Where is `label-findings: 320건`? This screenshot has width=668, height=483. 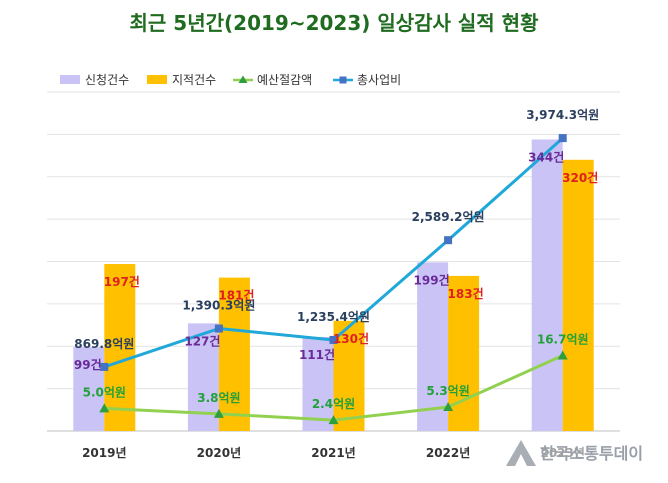 label-findings: 320건 is located at coordinates (580, 177).